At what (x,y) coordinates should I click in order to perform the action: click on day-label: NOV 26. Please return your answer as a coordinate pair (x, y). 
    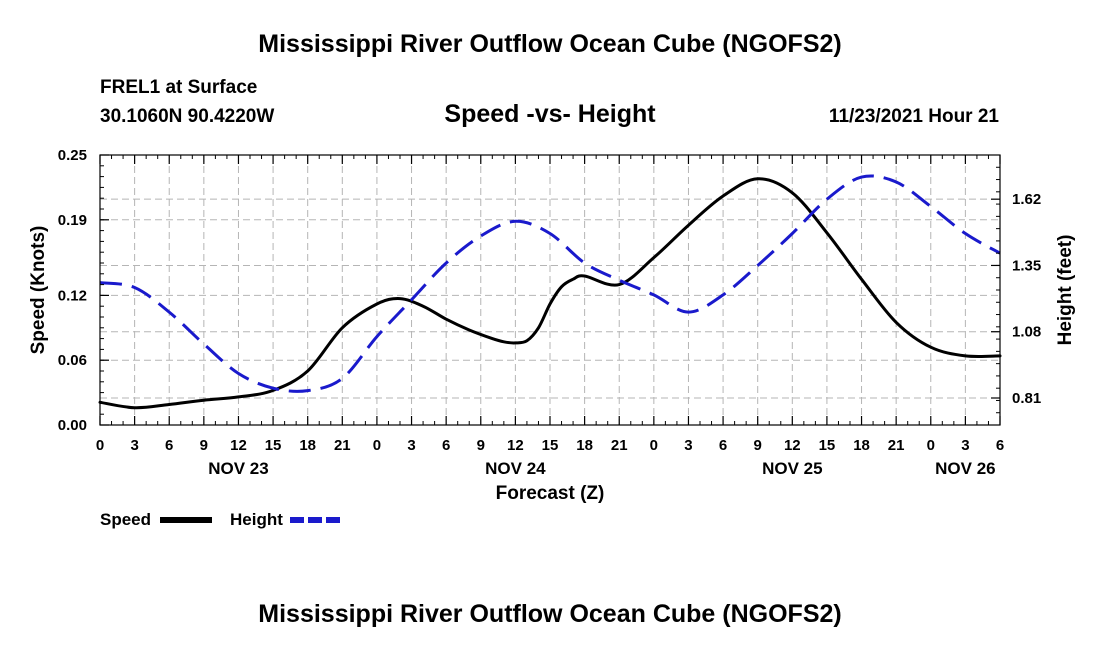
    Looking at the image, I should click on (965, 468).